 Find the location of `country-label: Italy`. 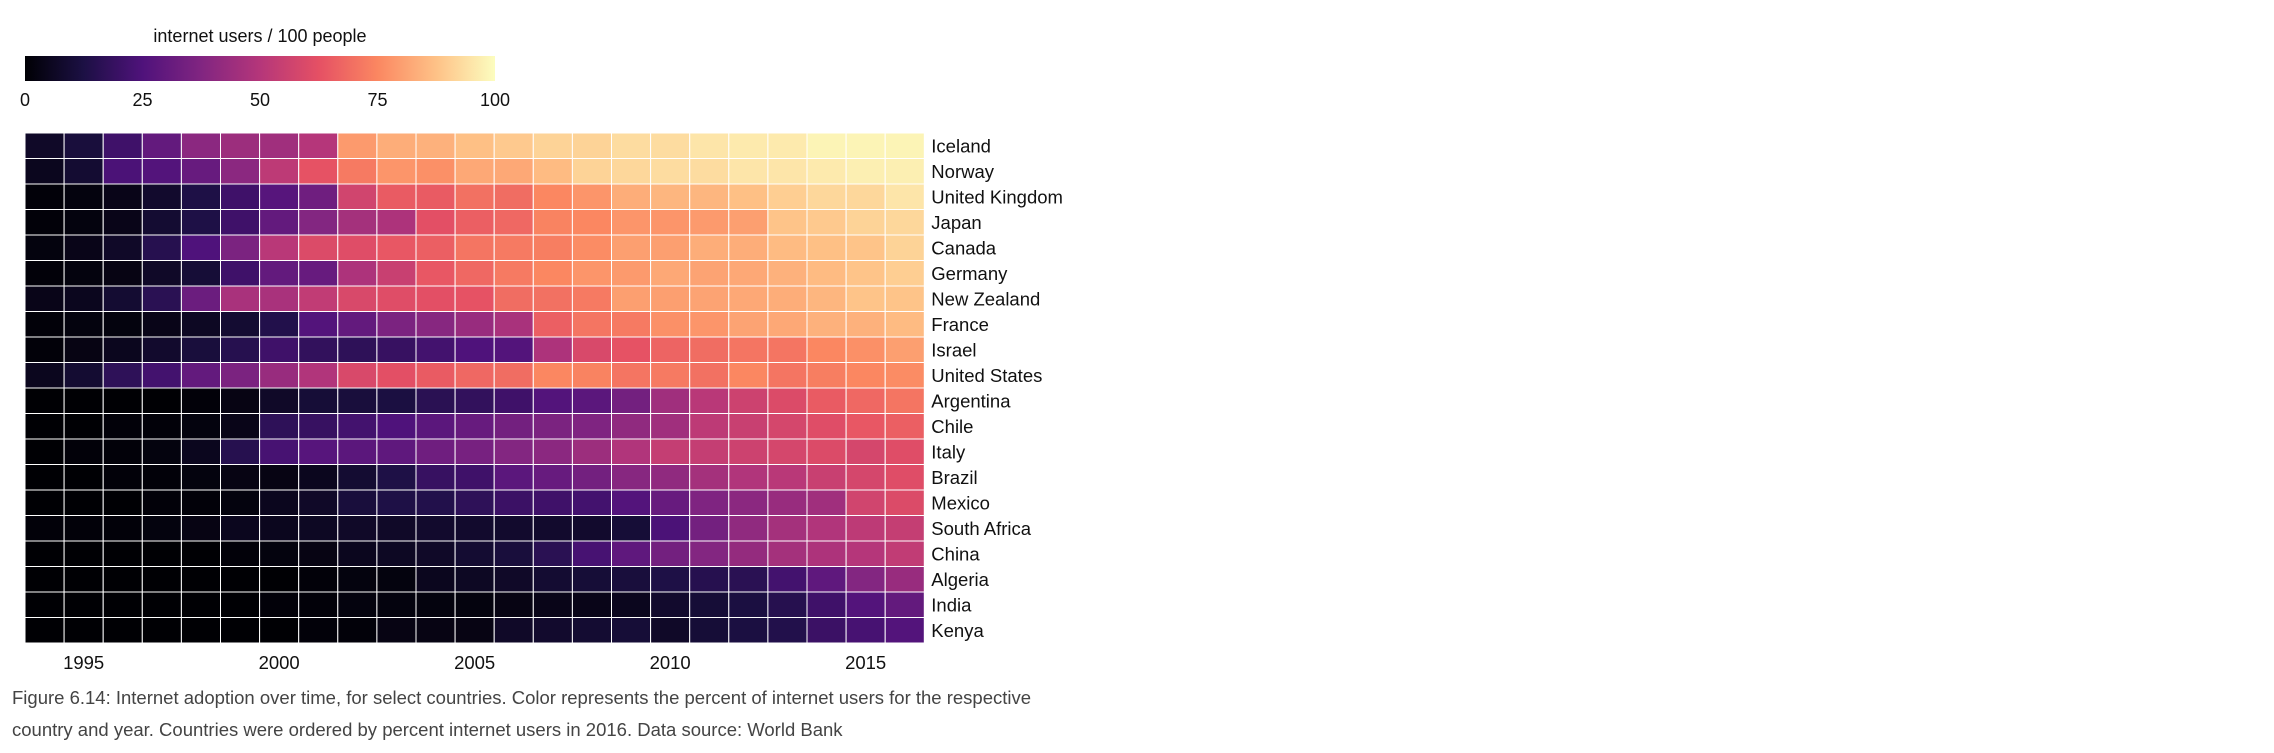

country-label: Italy is located at coordinates (948, 451).